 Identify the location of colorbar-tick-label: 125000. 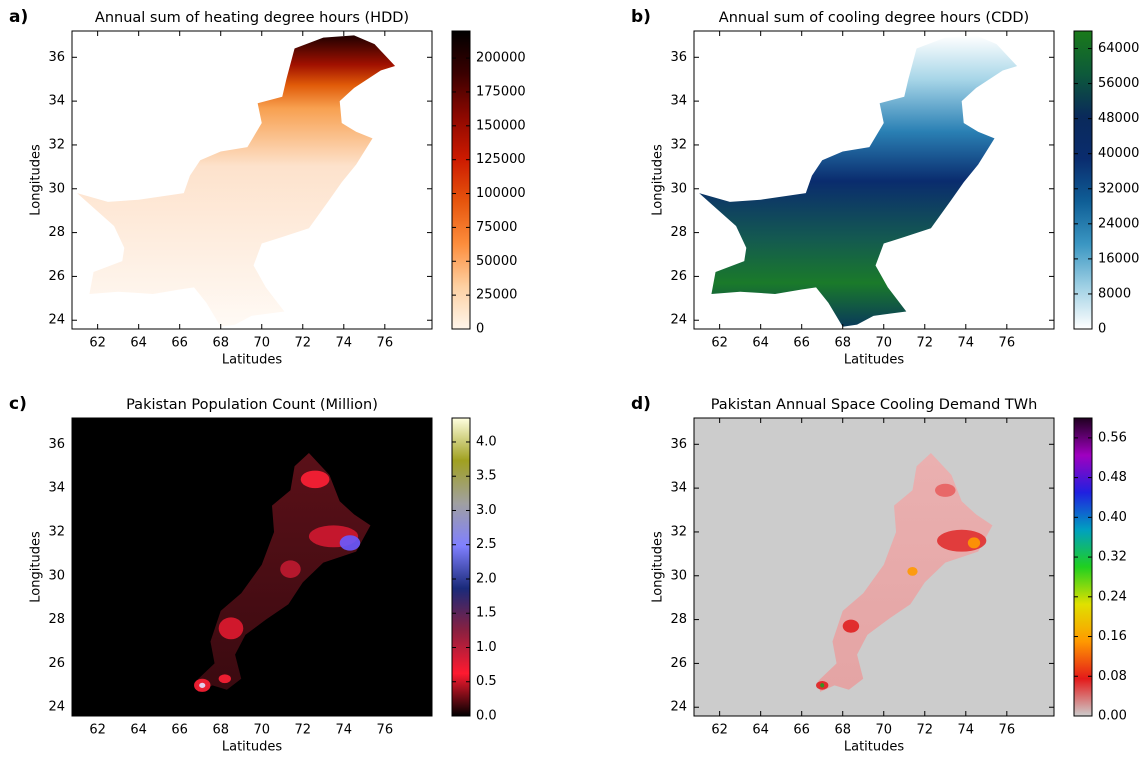
(501, 159).